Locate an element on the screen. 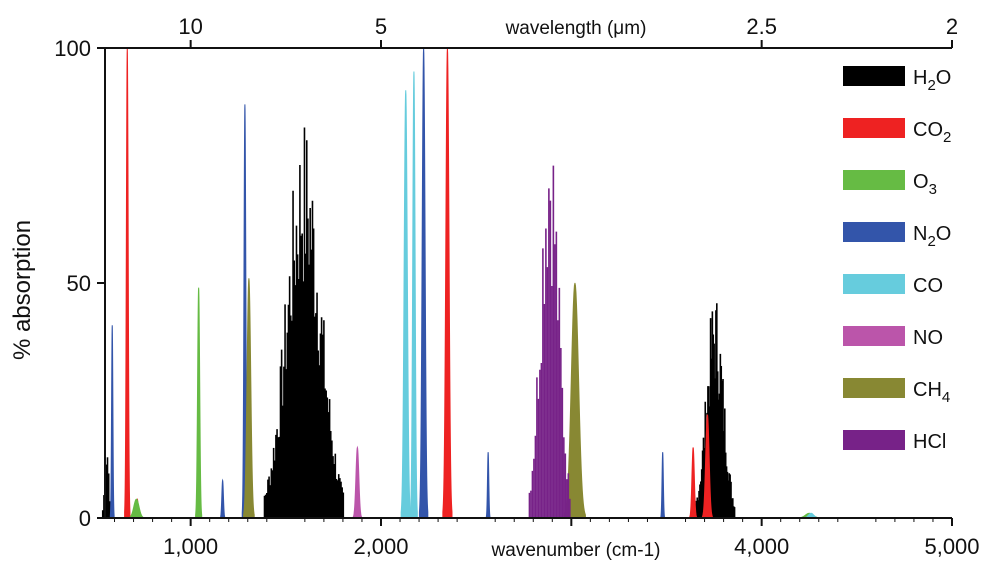 The width and height of the screenshot is (1000, 578). legend-label: CH4 is located at coordinates (931, 392).